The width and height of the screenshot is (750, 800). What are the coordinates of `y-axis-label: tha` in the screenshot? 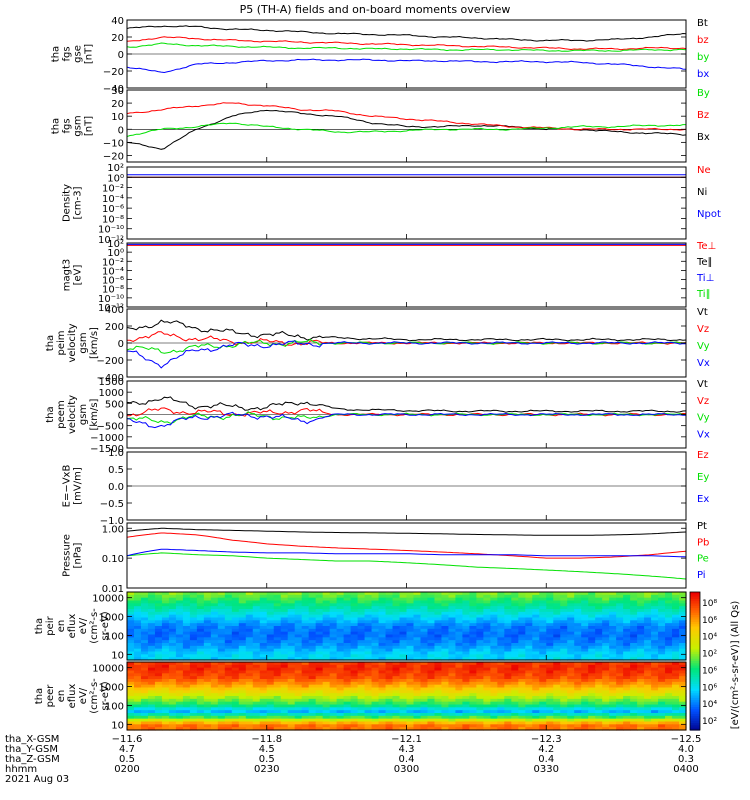 It's located at (50, 343).